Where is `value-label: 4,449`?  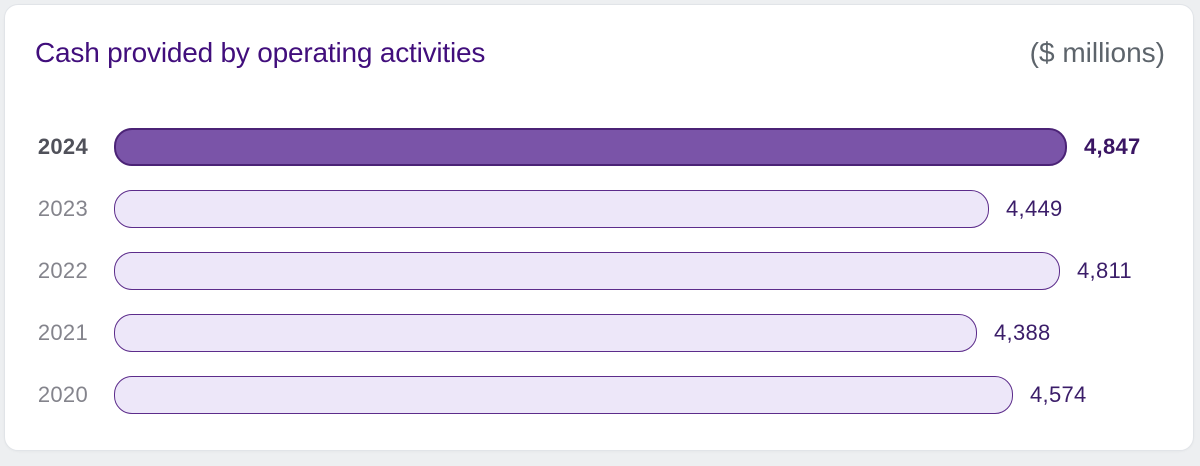
value-label: 4,449 is located at coordinates (1034, 208).